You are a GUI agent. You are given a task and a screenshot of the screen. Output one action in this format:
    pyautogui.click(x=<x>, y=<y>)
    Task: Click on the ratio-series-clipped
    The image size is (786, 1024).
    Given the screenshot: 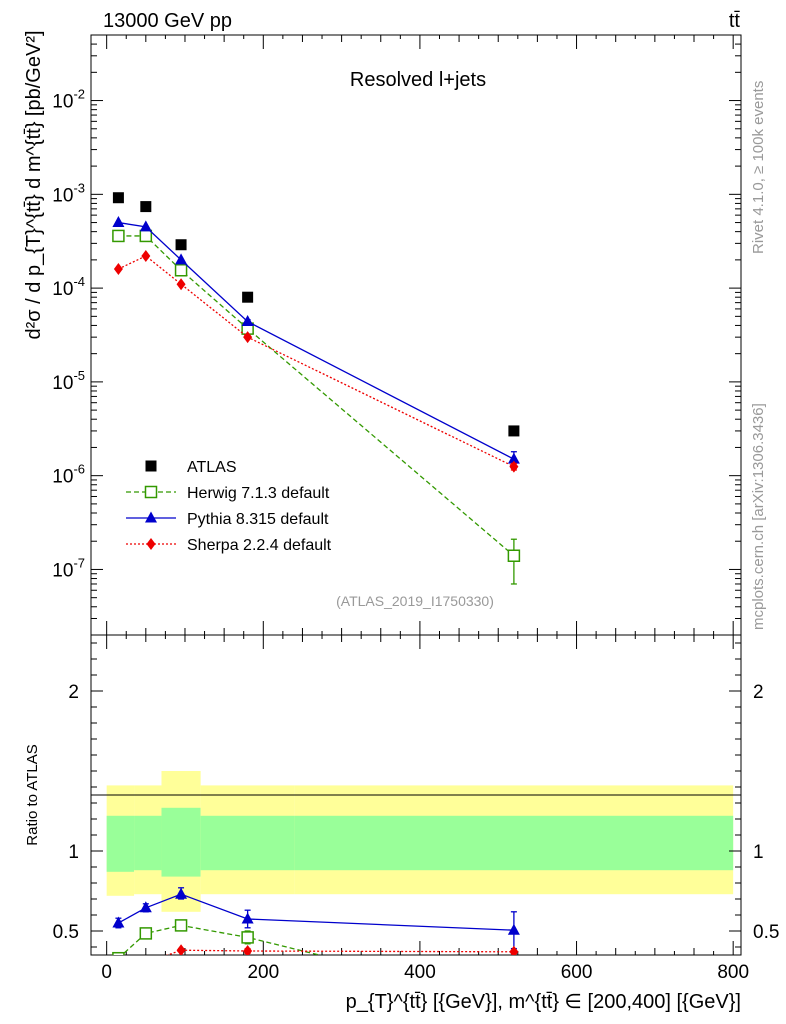 What is the action you would take?
    pyautogui.click(x=316, y=938)
    